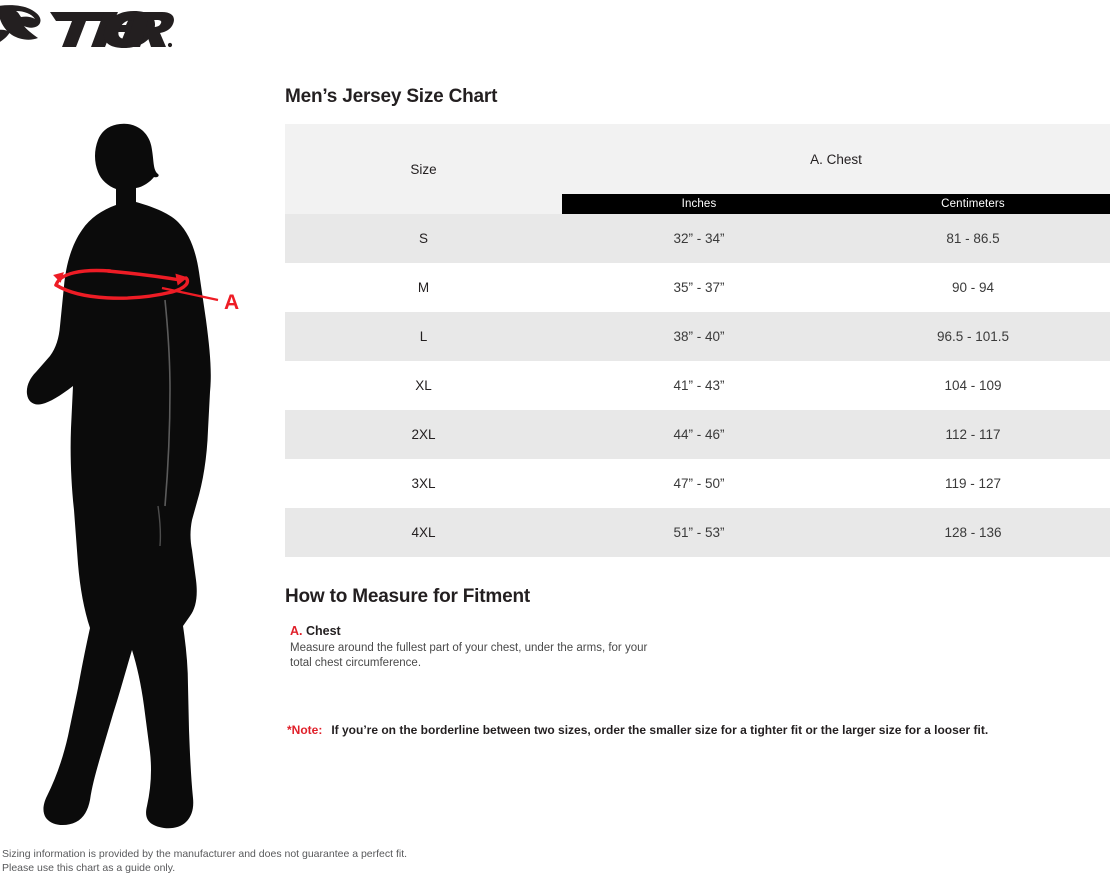 The width and height of the screenshot is (1110, 875). I want to click on col-header-centimeters: Centimeters, so click(973, 204).